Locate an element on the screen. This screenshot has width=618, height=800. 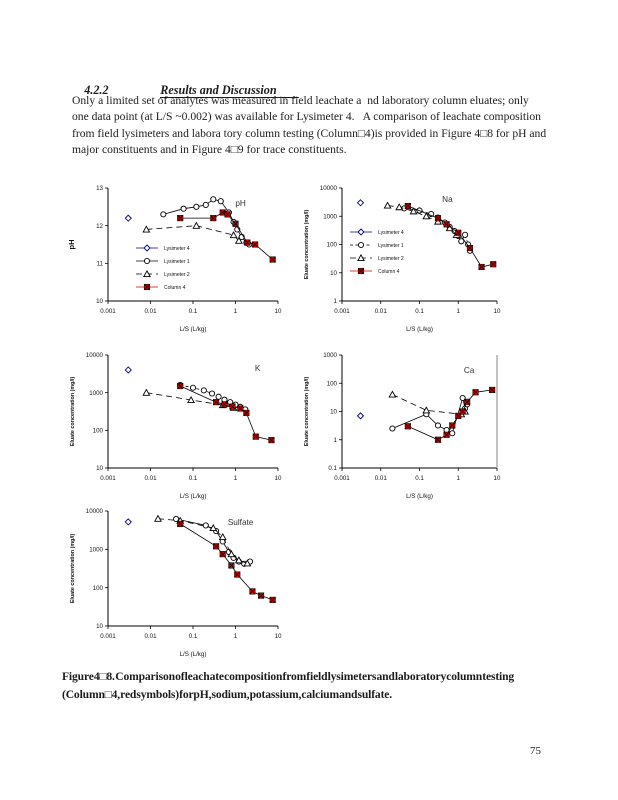
section-title: Results and Discussion is located at coordinates (229, 90).